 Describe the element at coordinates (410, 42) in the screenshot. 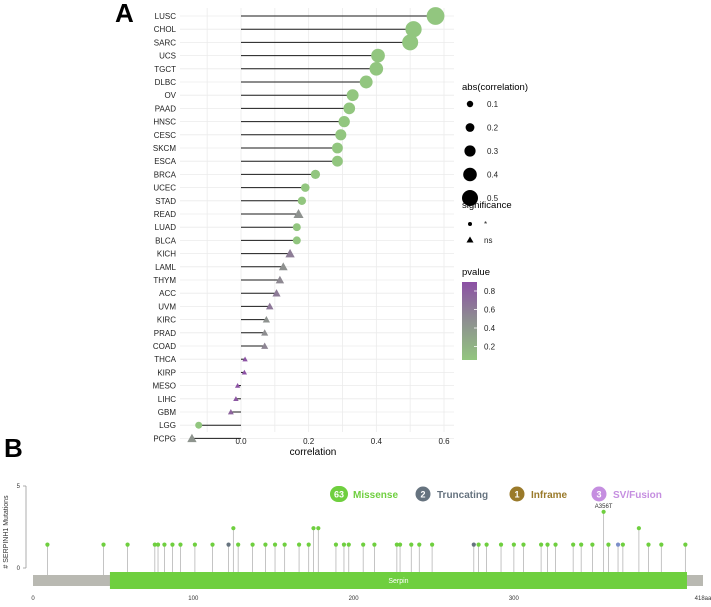

I see `point-sarc` at that location.